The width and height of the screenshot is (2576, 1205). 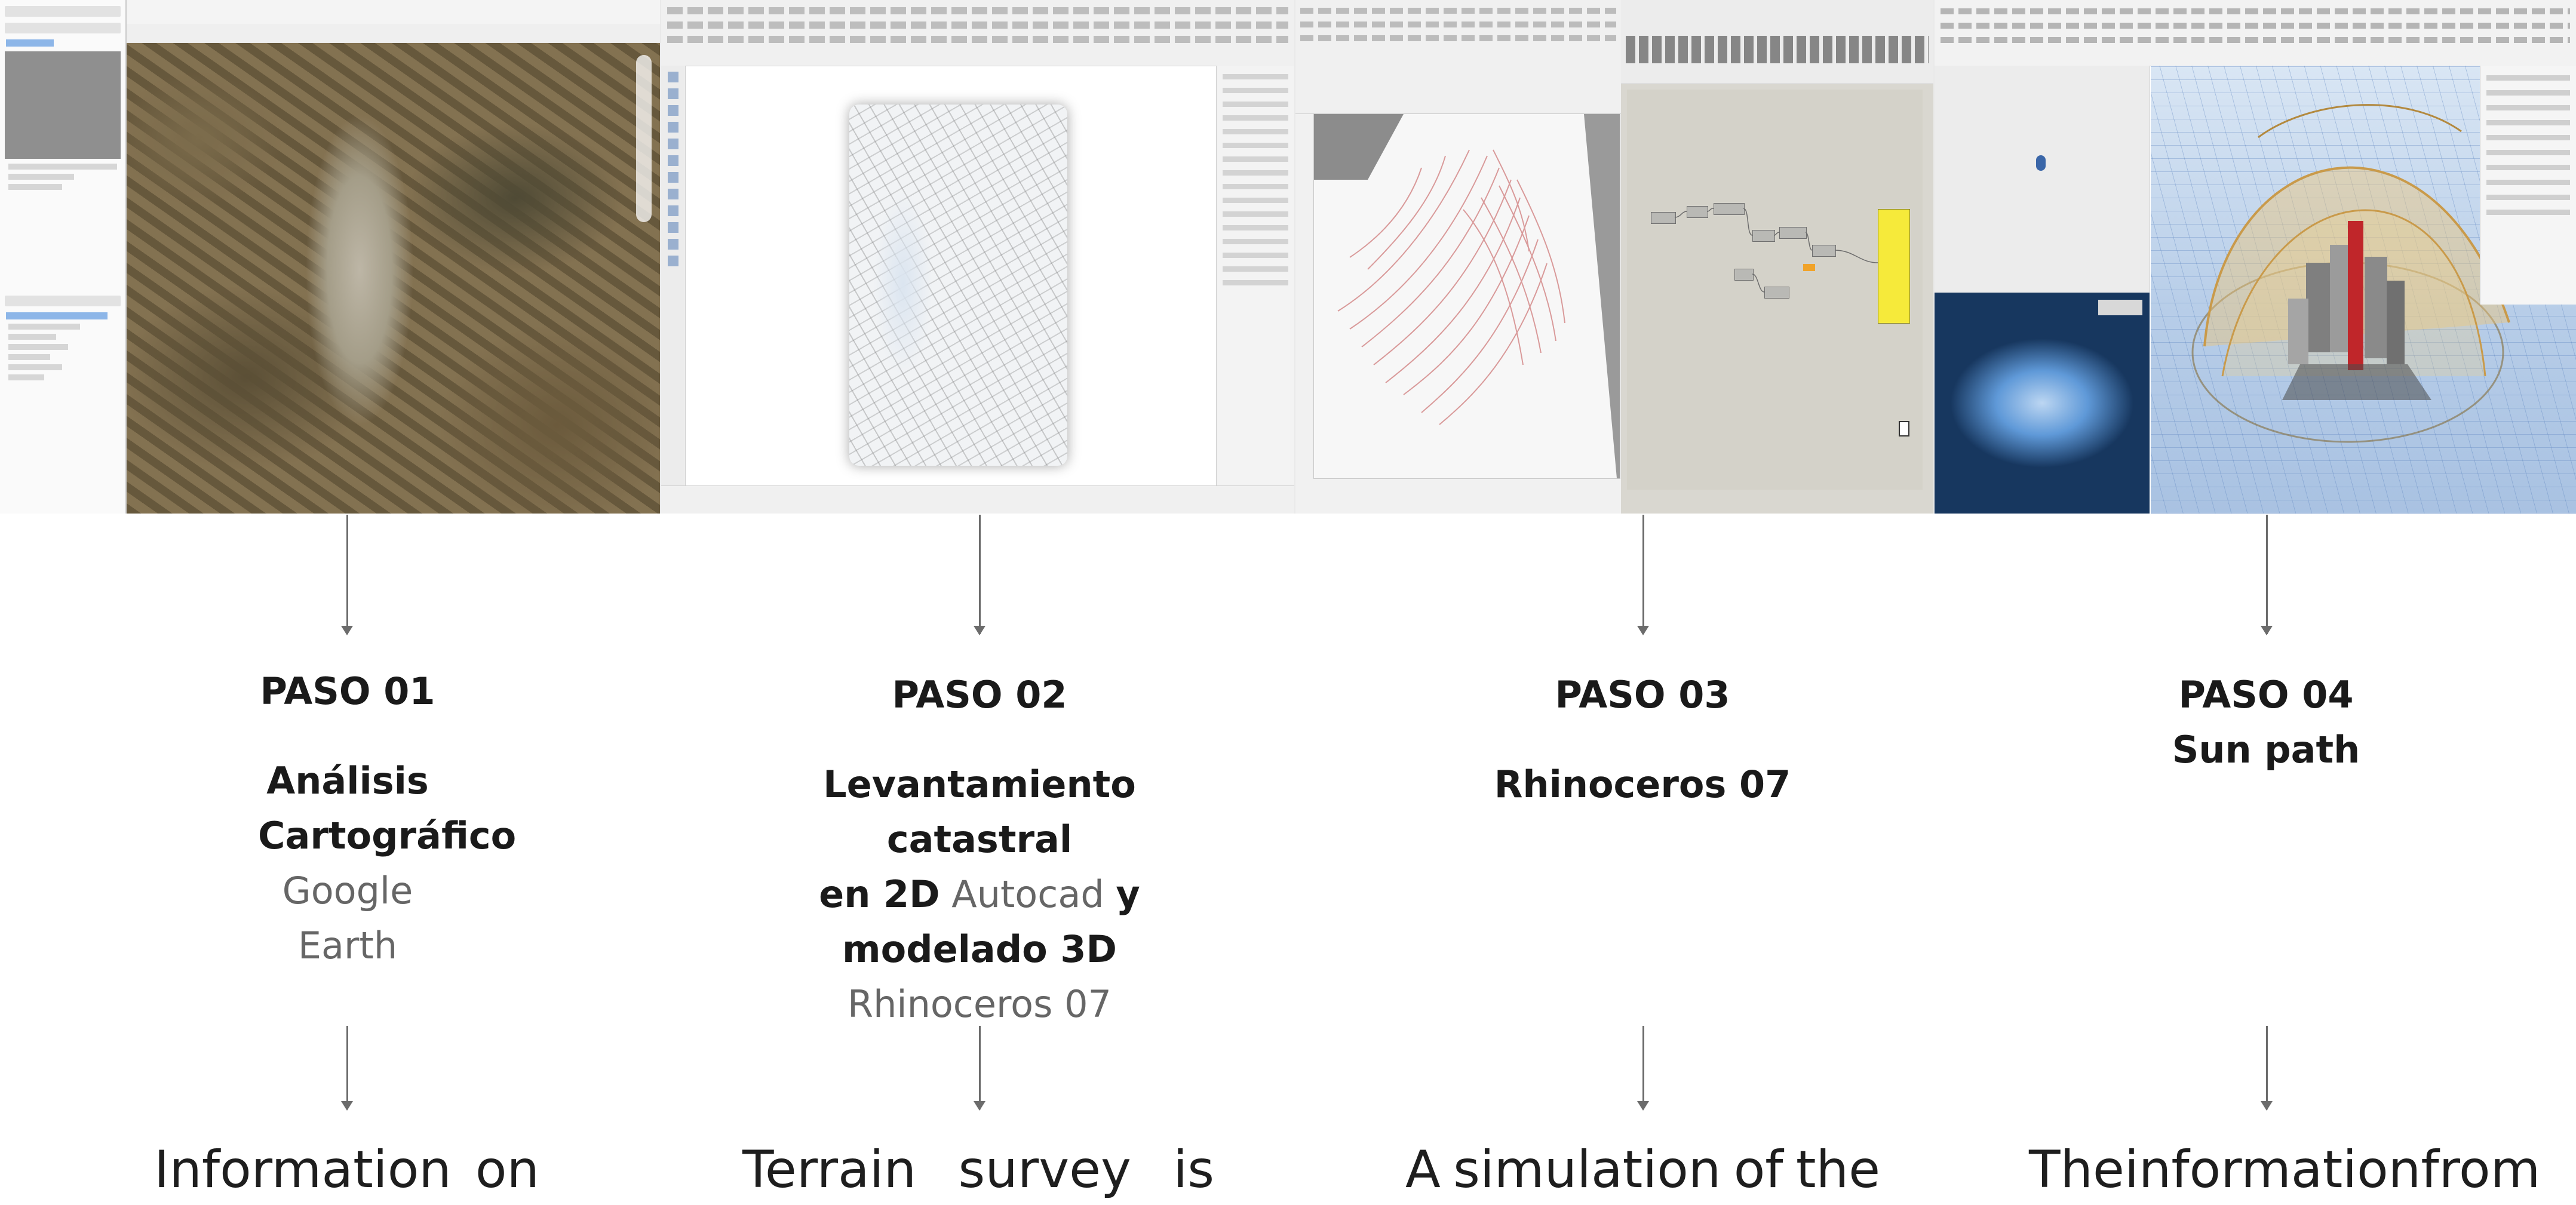 I want to click on preview-marker, so click(x=2041, y=163).